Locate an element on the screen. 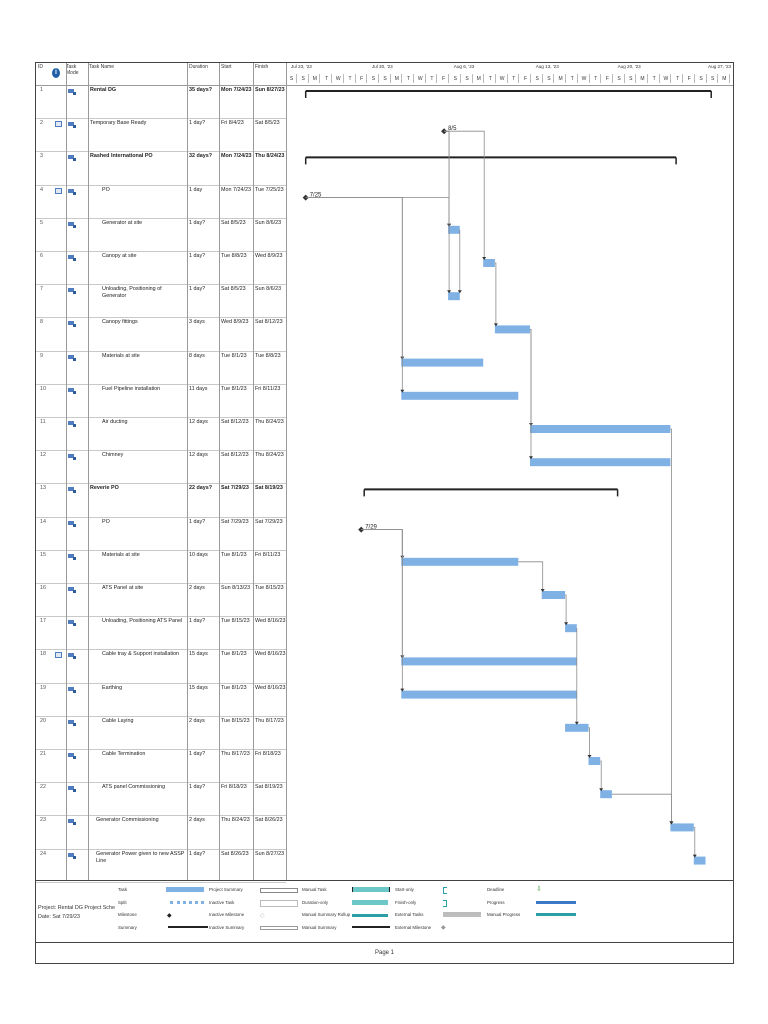  task-name: Chimney is located at coordinates (113, 455).